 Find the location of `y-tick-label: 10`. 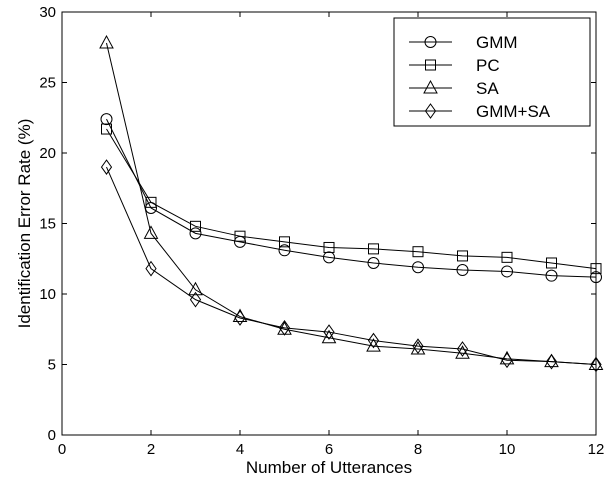

y-tick-label: 10 is located at coordinates (47, 294).